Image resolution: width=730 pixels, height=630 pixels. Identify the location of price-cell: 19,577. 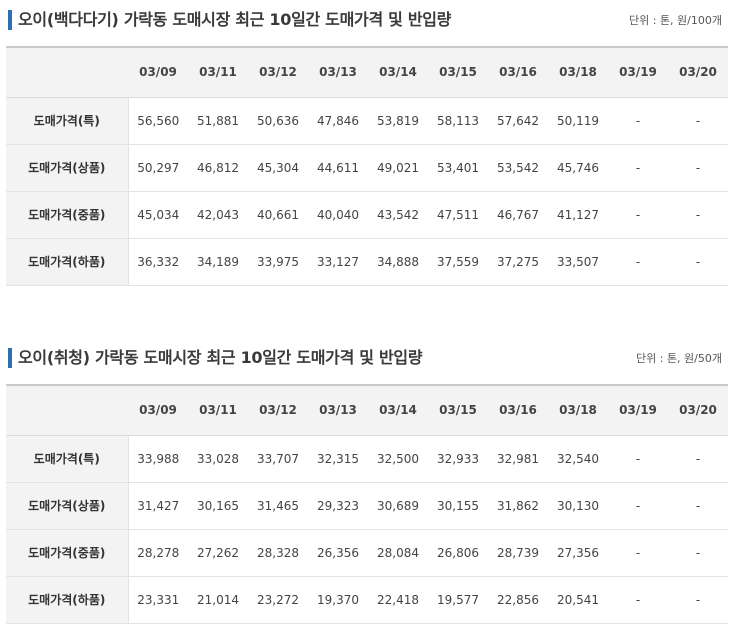
(458, 600).